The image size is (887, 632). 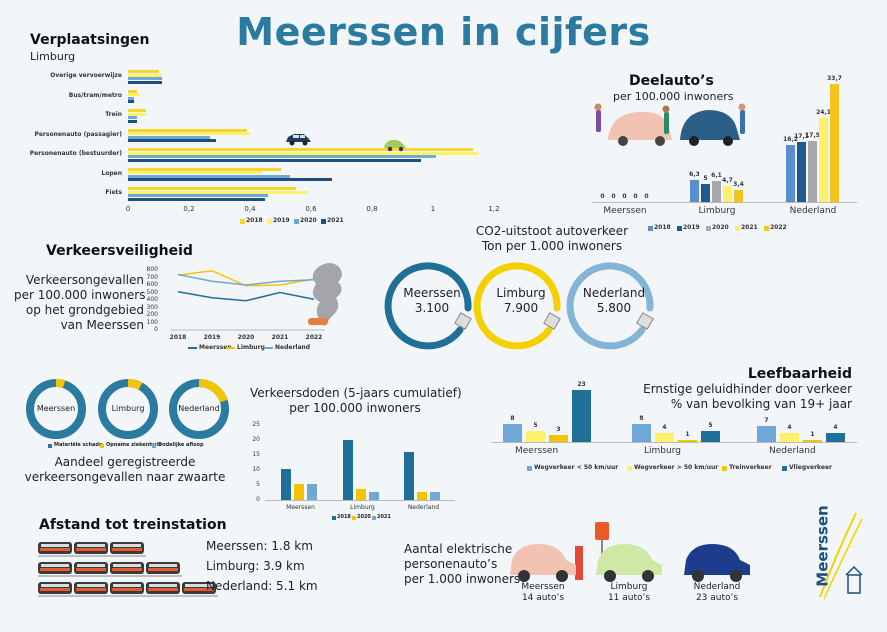 What do you see at coordinates (512, 418) in the screenshot?
I see `leefbaarheid-value-label: 8` at bounding box center [512, 418].